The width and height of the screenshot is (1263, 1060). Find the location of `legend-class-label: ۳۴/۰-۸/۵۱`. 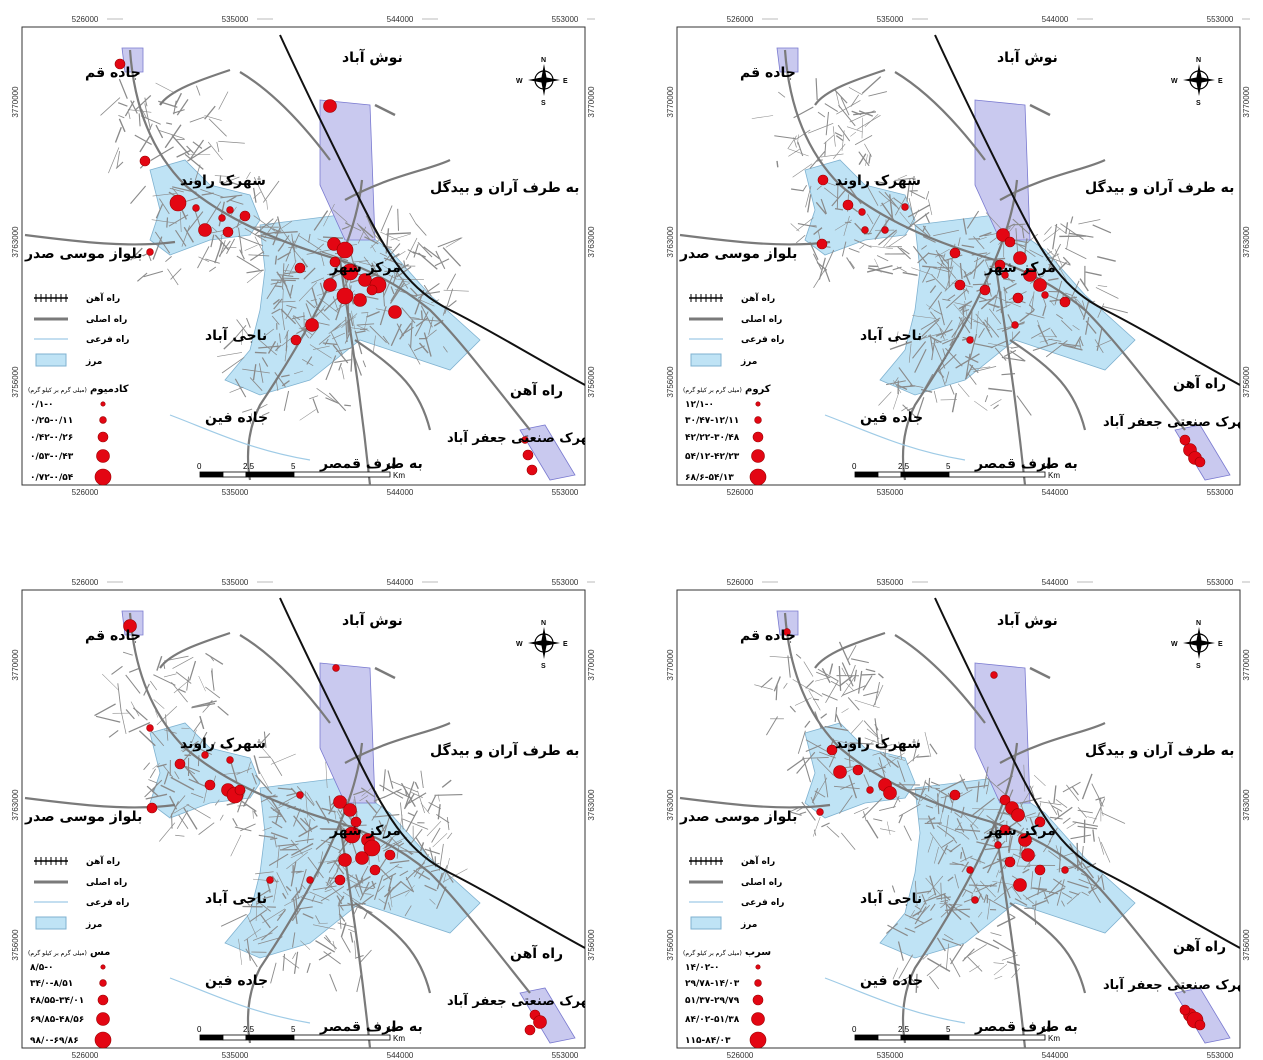

legend-class-label: ۳۴/۰-۸/۵۱ is located at coordinates (51, 984).